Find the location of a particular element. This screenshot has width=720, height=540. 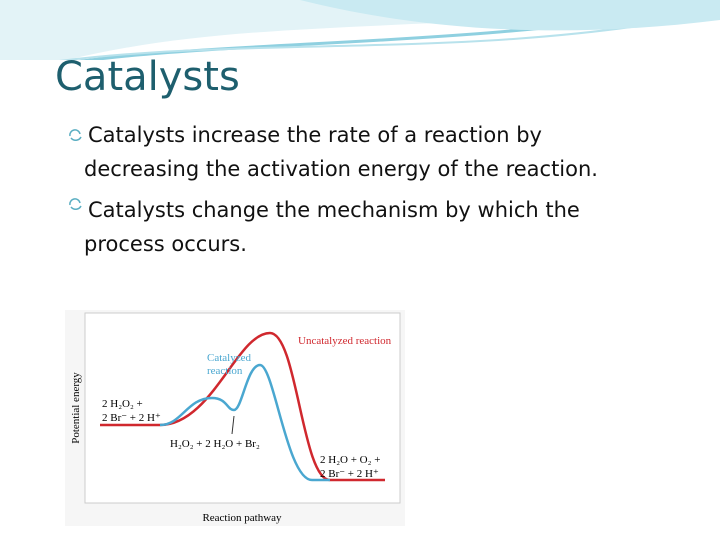

header-decoration is located at coordinates (360, 30).